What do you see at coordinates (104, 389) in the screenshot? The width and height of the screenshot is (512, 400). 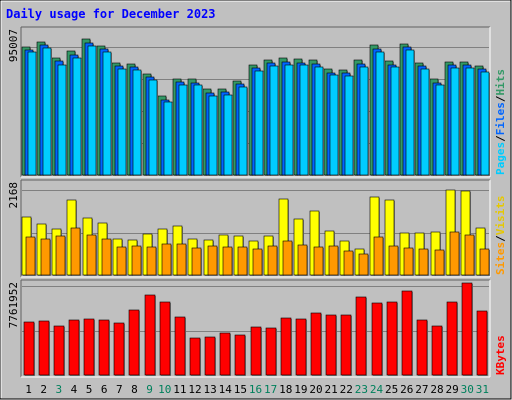 I see `day-label-6: 6` at bounding box center [104, 389].